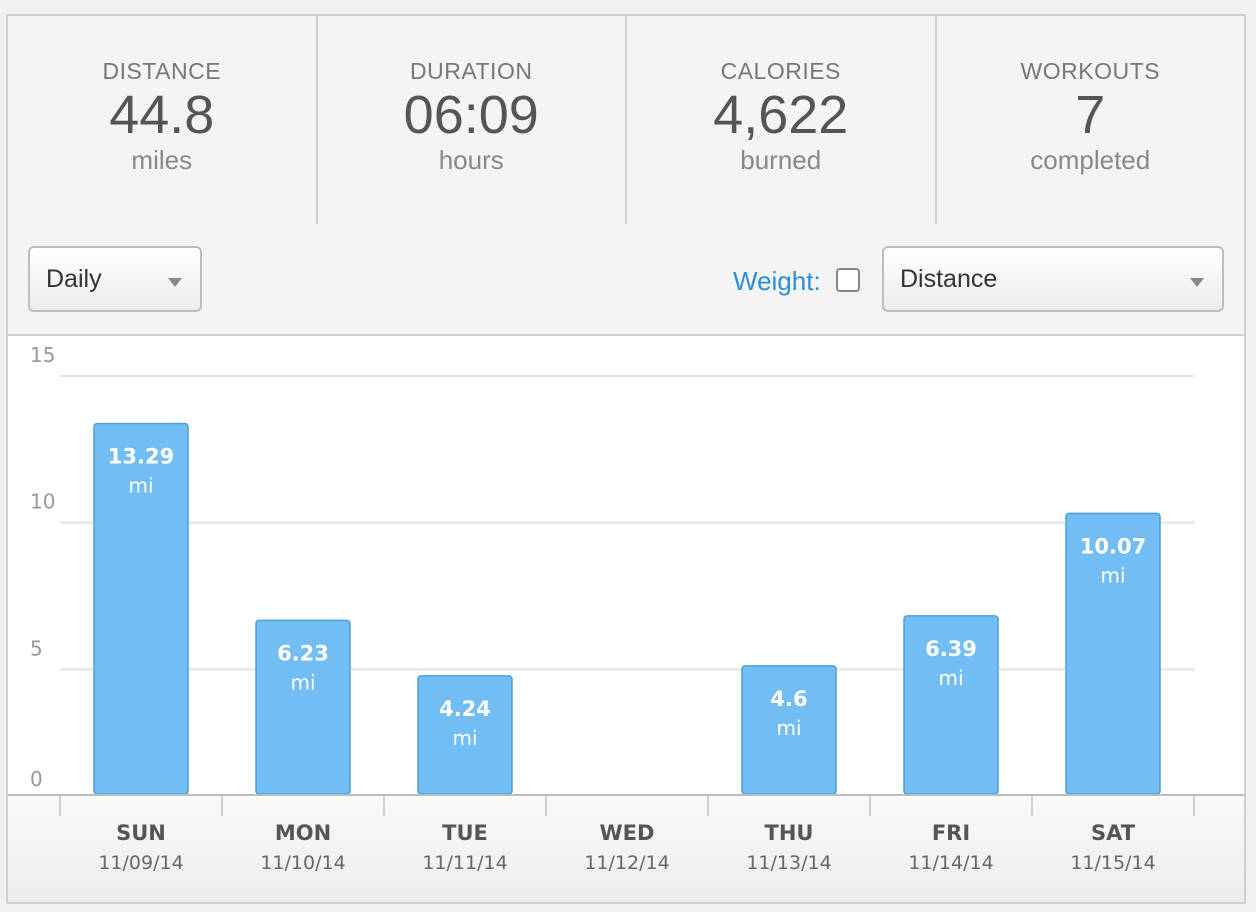  What do you see at coordinates (36, 648) in the screenshot?
I see `y-tick-label: 5` at bounding box center [36, 648].